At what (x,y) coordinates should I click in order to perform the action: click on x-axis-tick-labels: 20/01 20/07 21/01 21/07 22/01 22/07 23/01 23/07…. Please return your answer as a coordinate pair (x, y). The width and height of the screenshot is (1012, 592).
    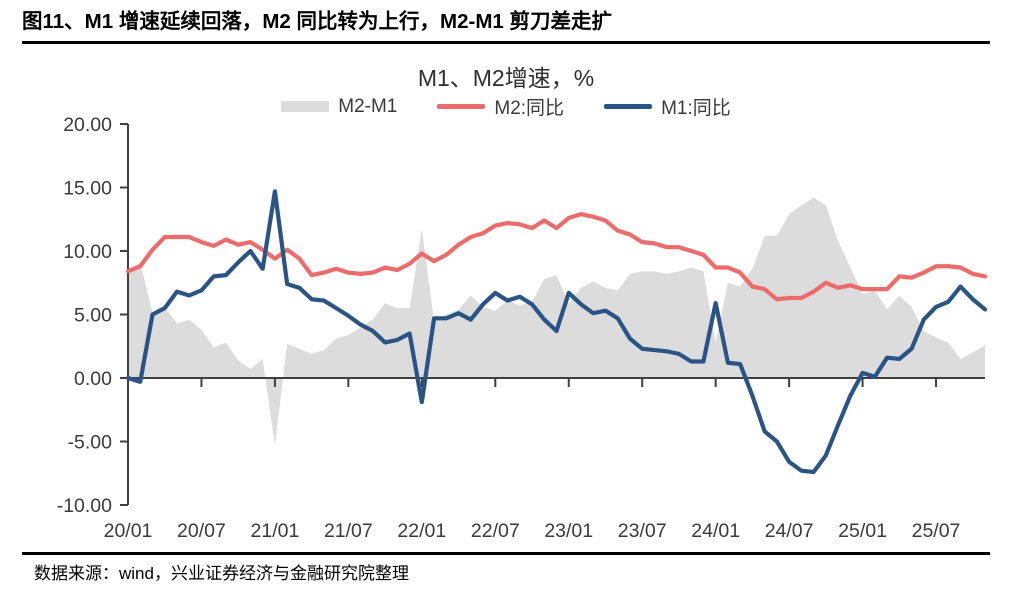
    Looking at the image, I should click on (532, 531).